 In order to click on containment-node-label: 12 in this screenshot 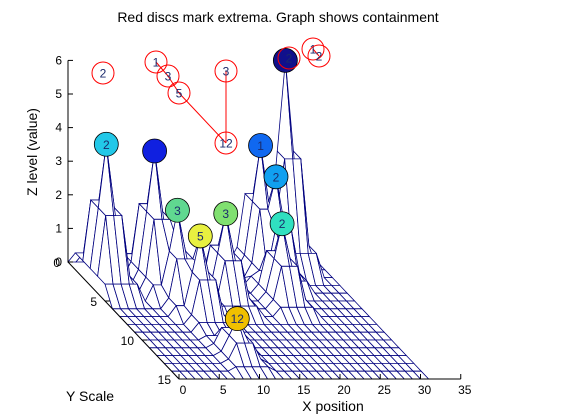, I will do `click(226, 144)`.